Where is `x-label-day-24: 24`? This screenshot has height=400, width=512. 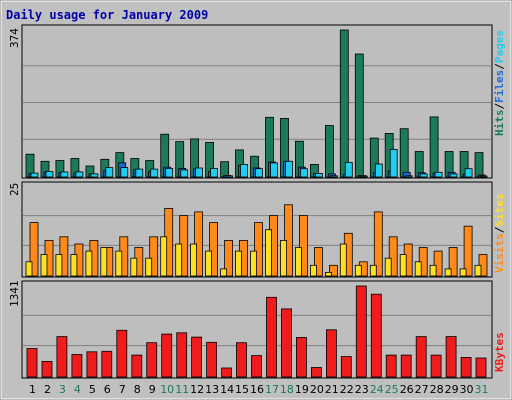
x-label-day-24: 24 is located at coordinates (377, 389).